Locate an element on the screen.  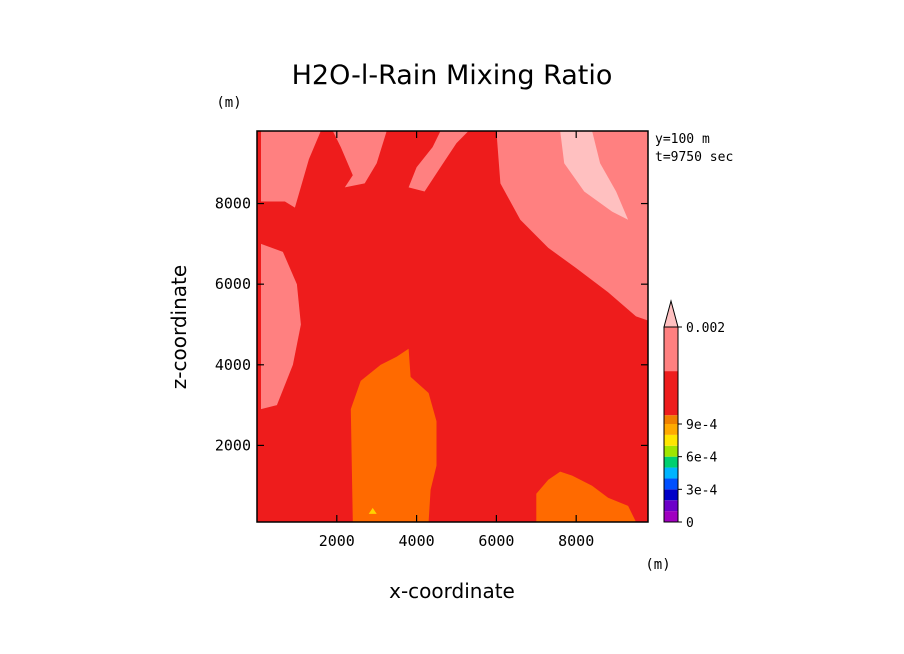
y-unit-label: (m) is located at coordinates (228, 103).